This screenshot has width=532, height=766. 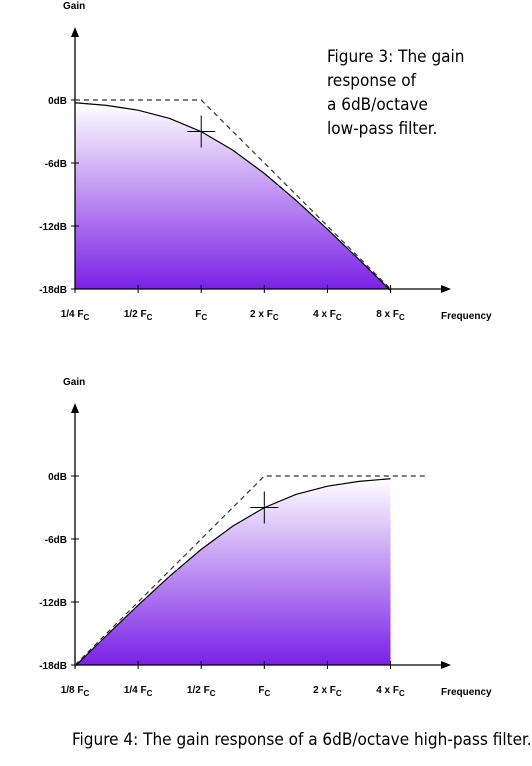 I want to click on caption: Figure 3: The gain, so click(x=395, y=57).